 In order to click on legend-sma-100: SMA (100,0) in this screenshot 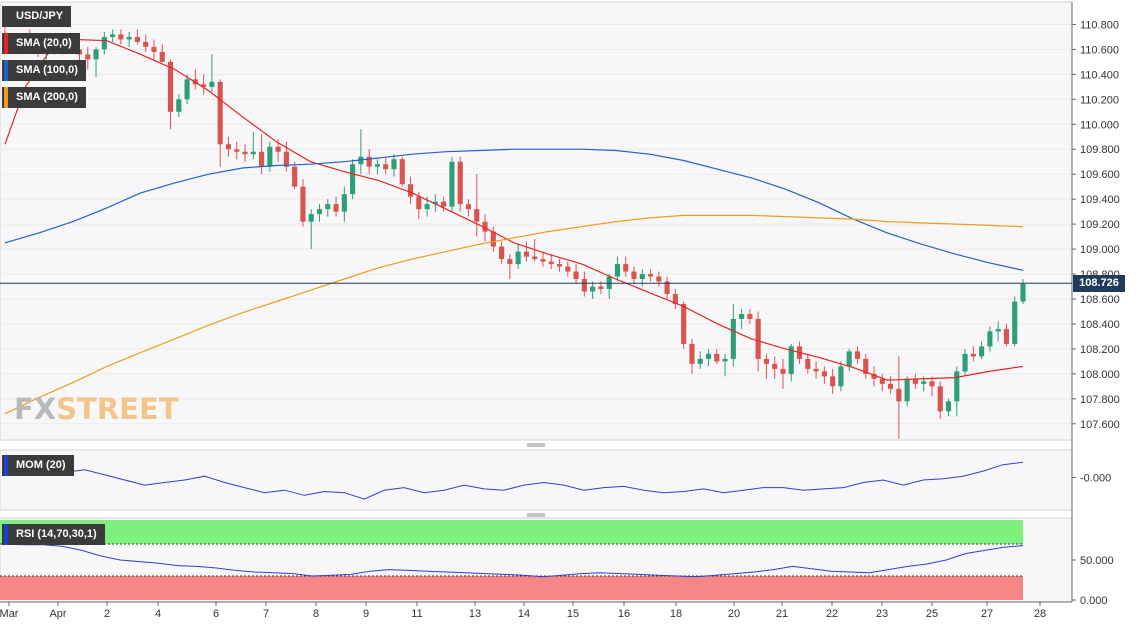, I will do `click(44, 70)`.